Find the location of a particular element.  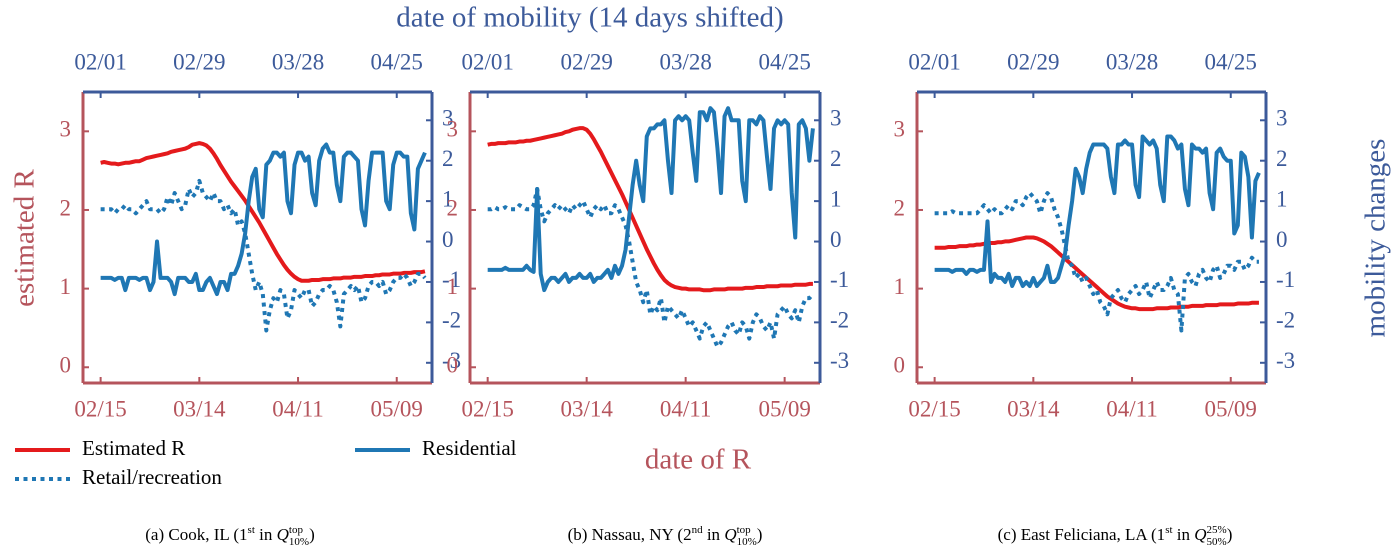

caption: (c) East Feliciana, LA (1st in Q25% 50%) is located at coordinates (1115, 536).